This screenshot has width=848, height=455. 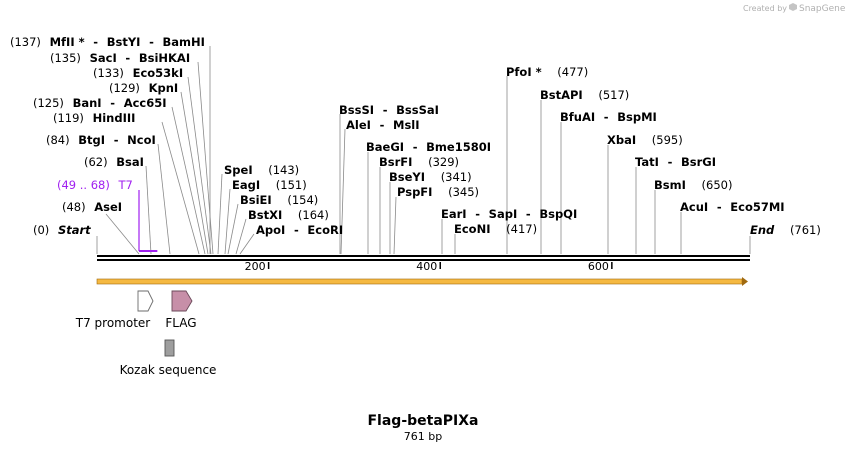 What do you see at coordinates (584, 95) in the screenshot?
I see `svg-text: BstAPI (517)` at bounding box center [584, 95].